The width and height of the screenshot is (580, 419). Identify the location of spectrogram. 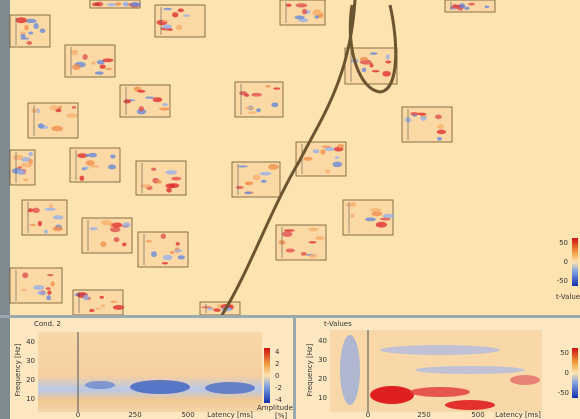
(150, 372).